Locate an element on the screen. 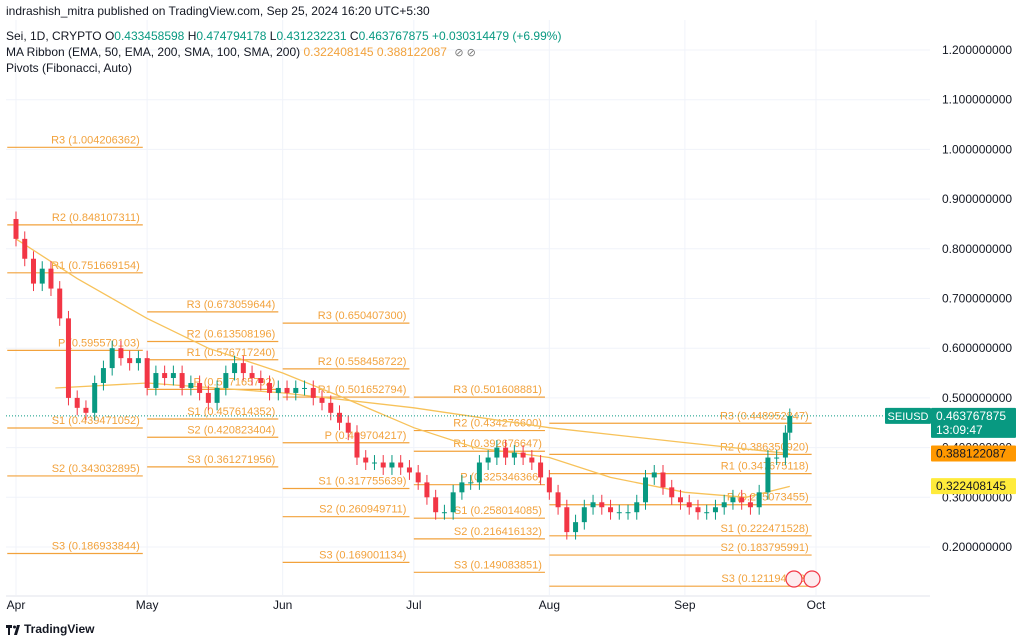  pivot-label-r3: R3 (1.004206362) is located at coordinates (95, 140).